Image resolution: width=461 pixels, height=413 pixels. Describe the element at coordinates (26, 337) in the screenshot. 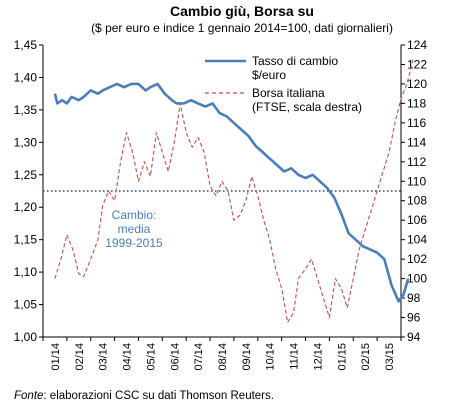

I see `left-y-tick-label: 1,00` at that location.